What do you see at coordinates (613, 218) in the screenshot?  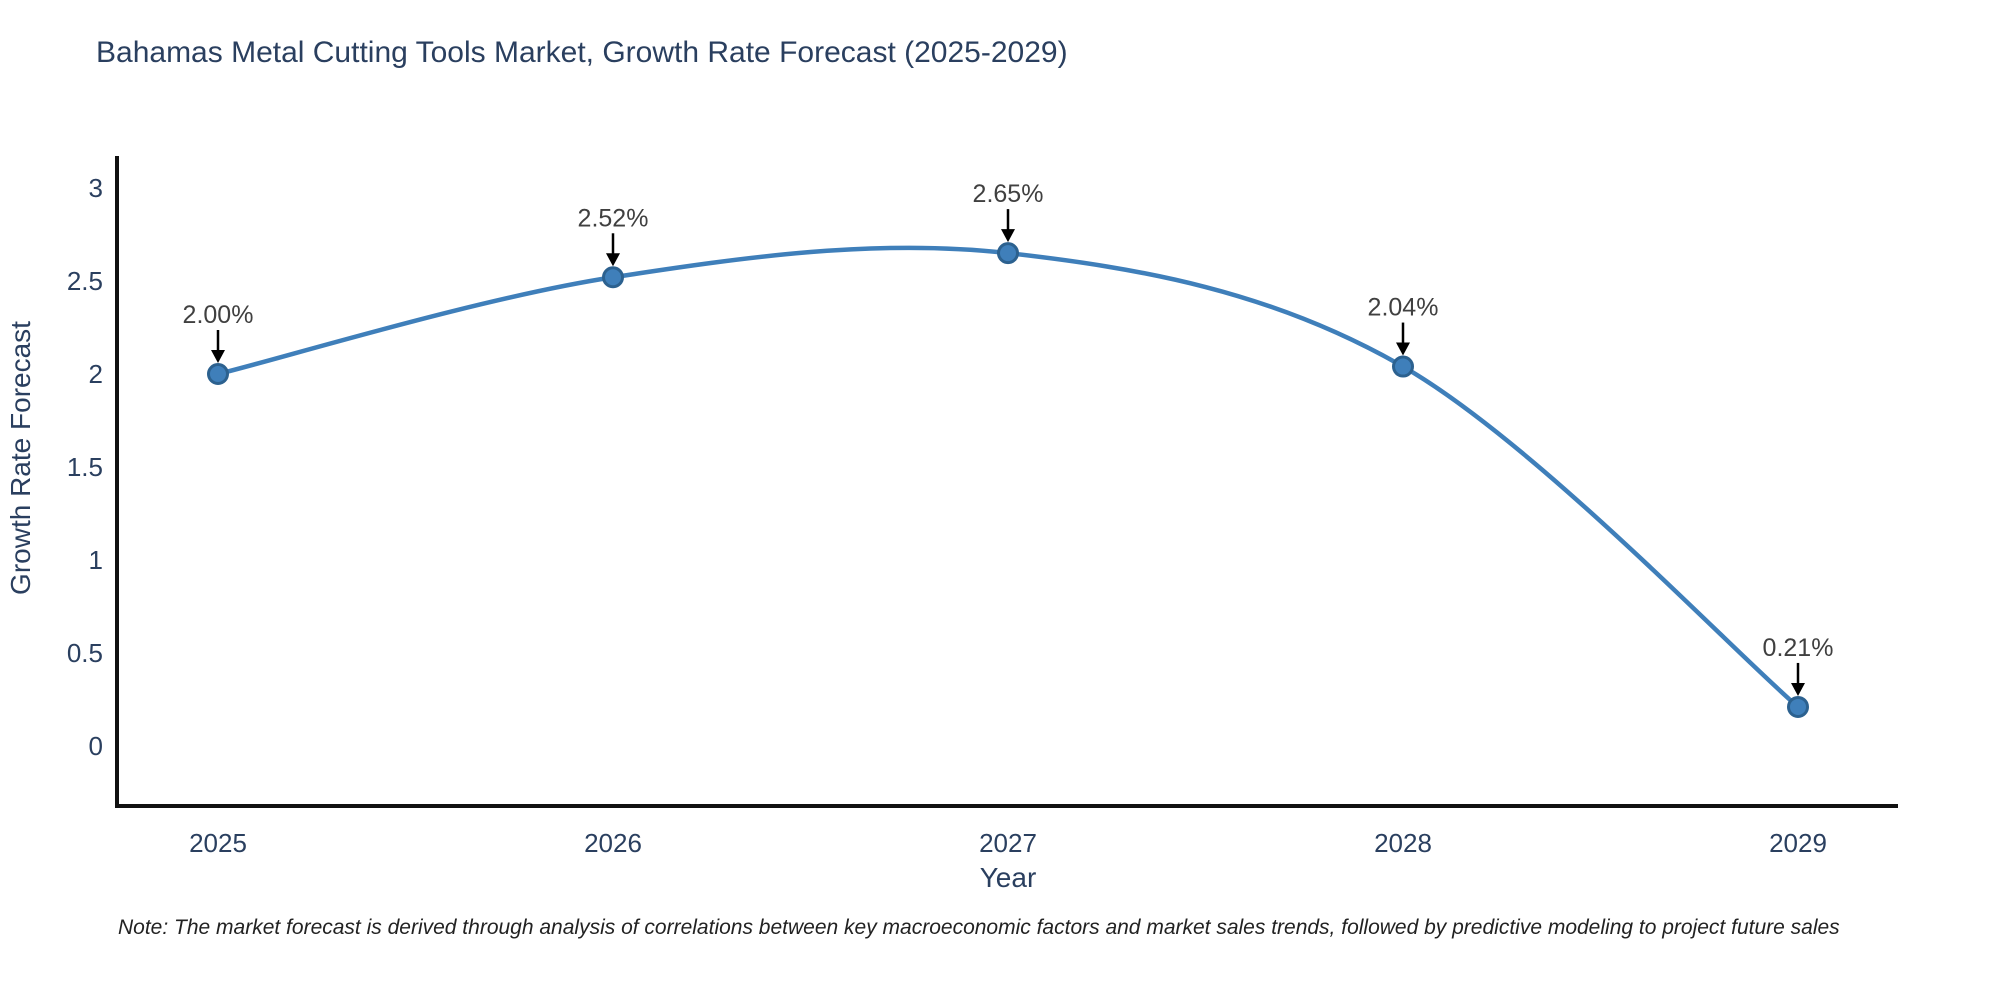 I see `annotation-label: 2.52%` at bounding box center [613, 218].